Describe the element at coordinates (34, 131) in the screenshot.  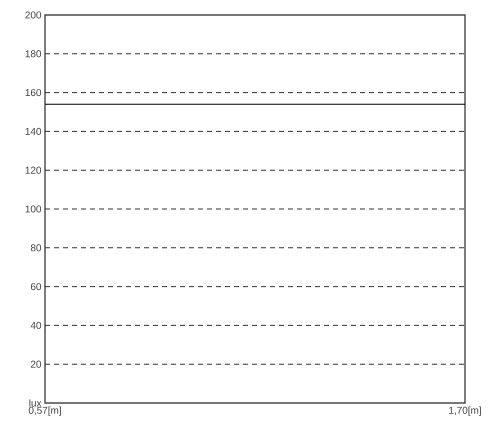
I see `y-tick-label: 140` at that location.